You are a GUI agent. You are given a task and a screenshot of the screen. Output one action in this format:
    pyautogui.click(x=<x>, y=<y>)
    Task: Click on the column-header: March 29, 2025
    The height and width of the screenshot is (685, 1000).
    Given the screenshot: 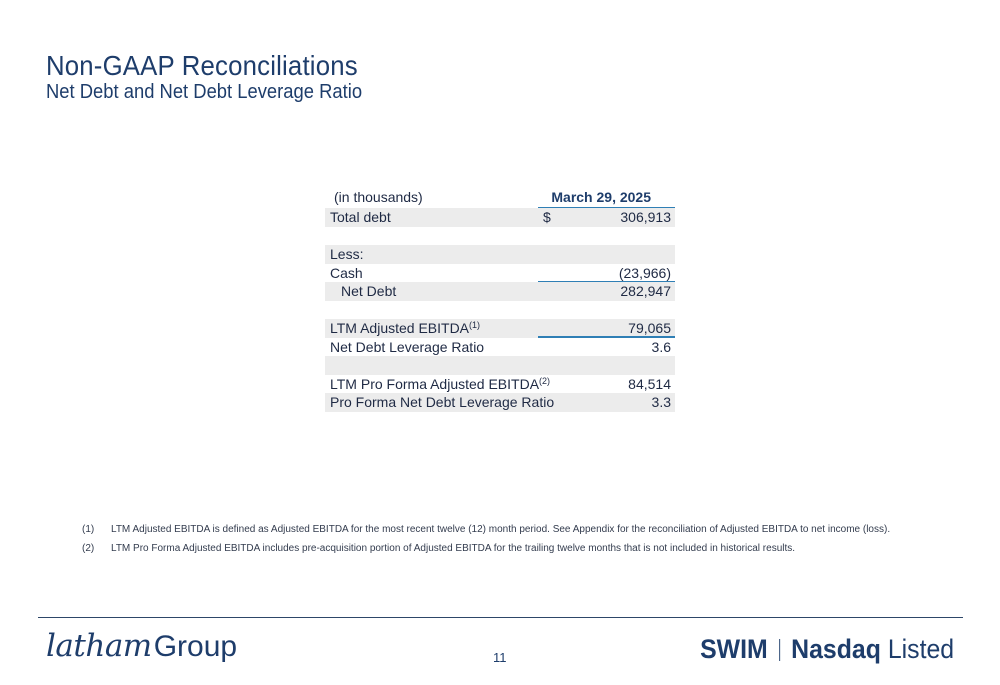 What is the action you would take?
    pyautogui.click(x=601, y=197)
    